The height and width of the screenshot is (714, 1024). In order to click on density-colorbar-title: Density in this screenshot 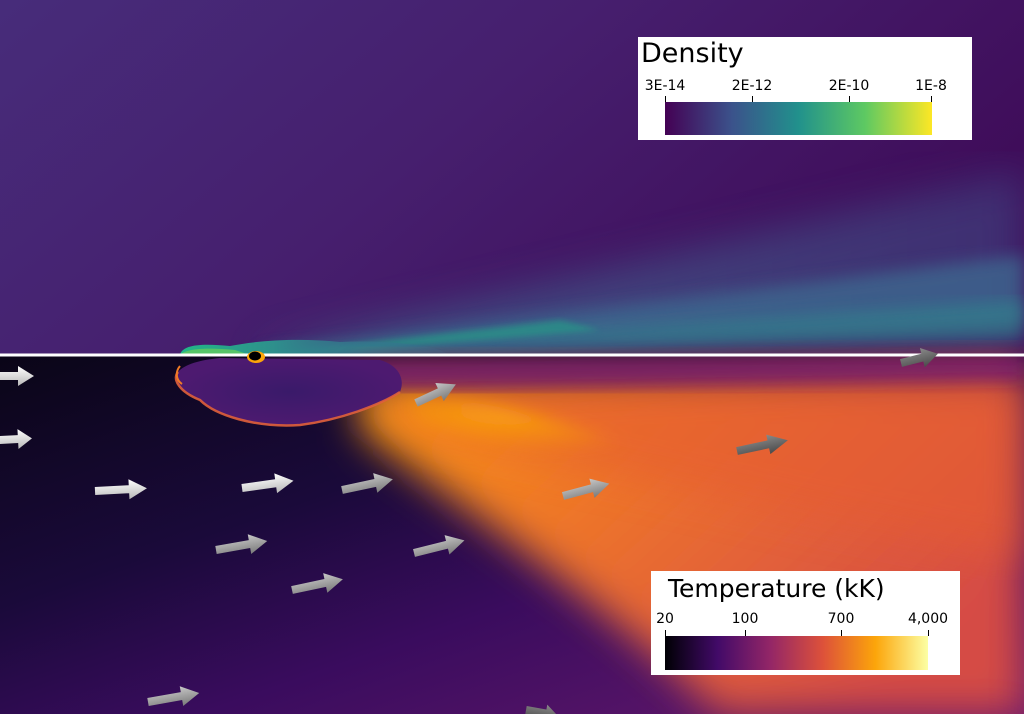, I will do `click(692, 53)`.